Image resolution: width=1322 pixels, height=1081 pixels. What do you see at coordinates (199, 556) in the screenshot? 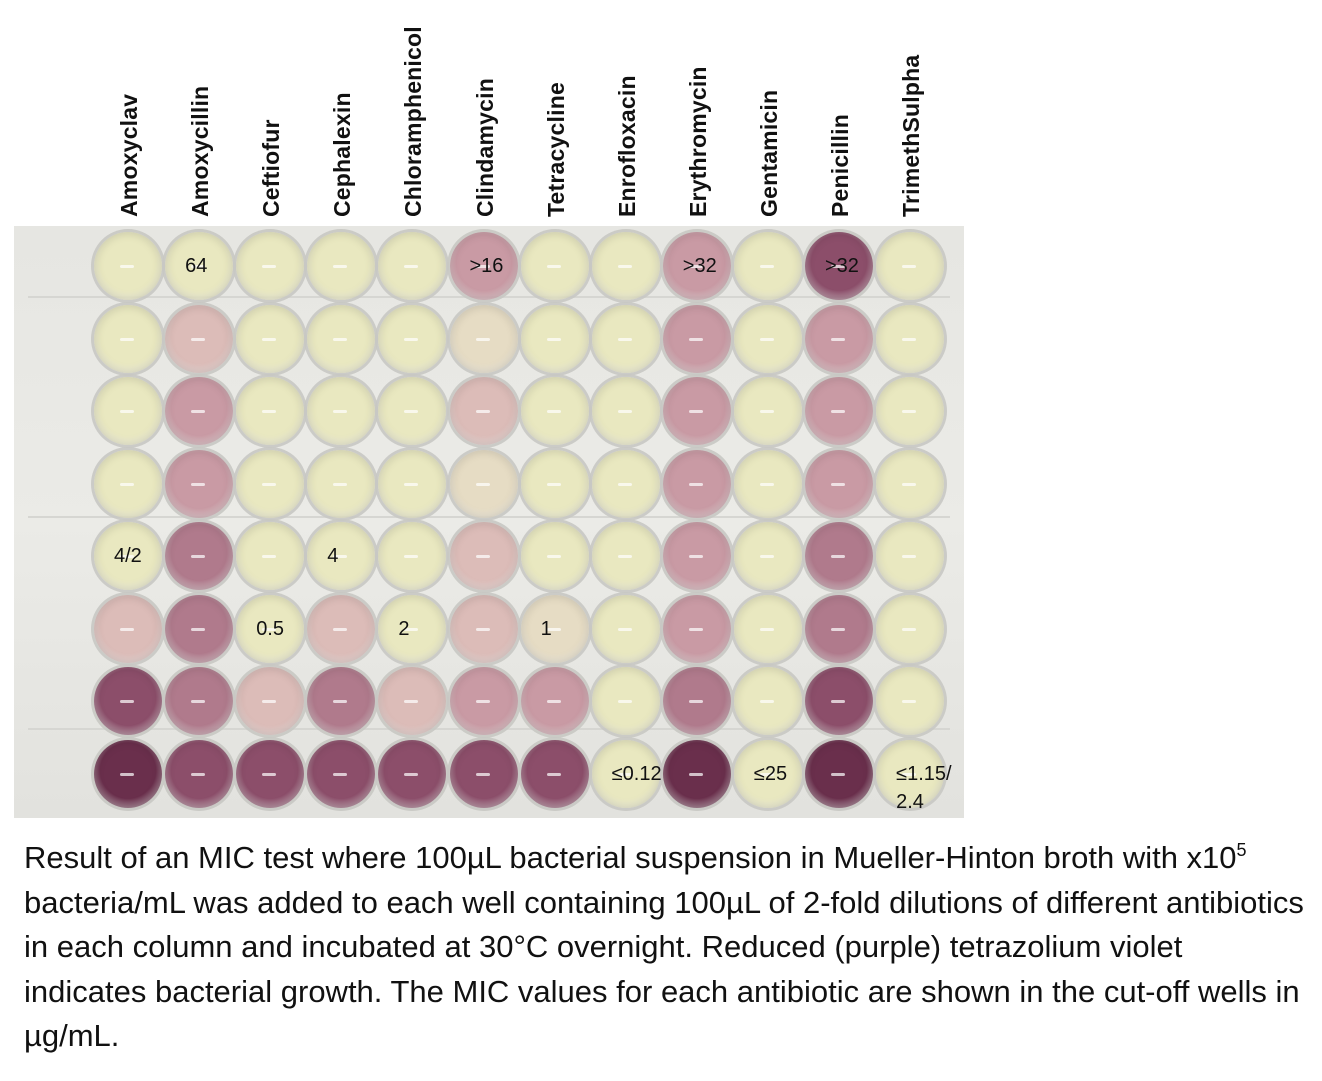
I see `well-r5-c2` at bounding box center [199, 556].